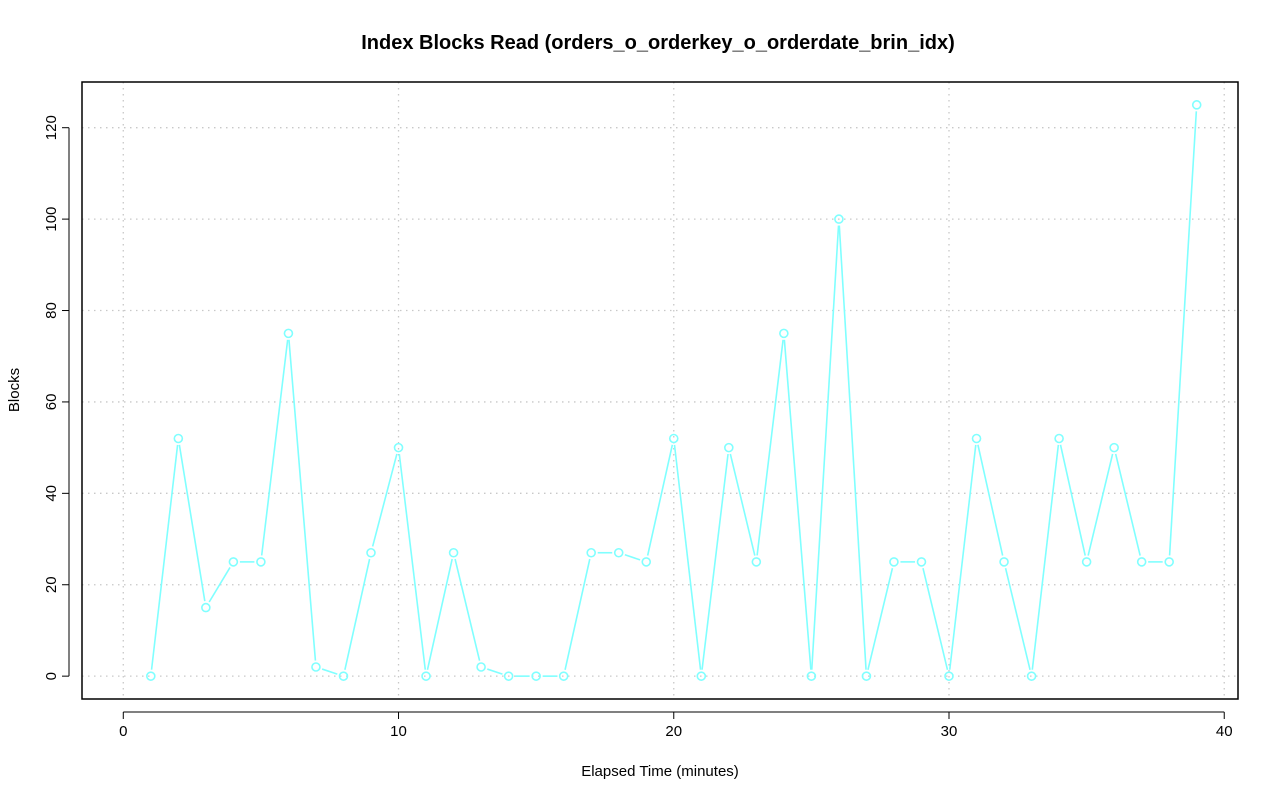  Describe the element at coordinates (123, 731) in the screenshot. I see `x-tick-label: 0` at that location.